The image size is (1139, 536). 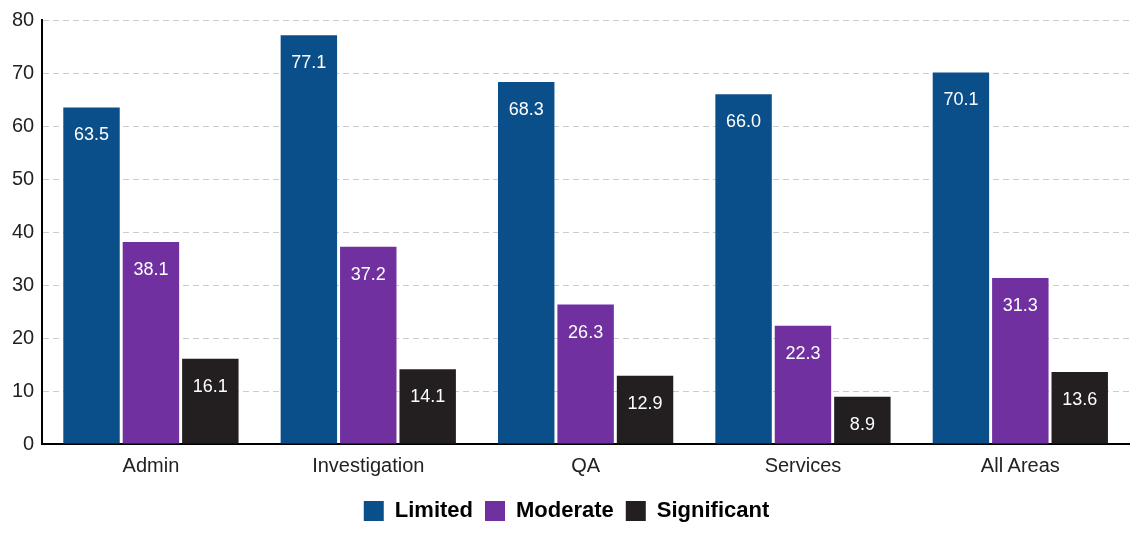 I want to click on data-label: 70.1, so click(x=961, y=99).